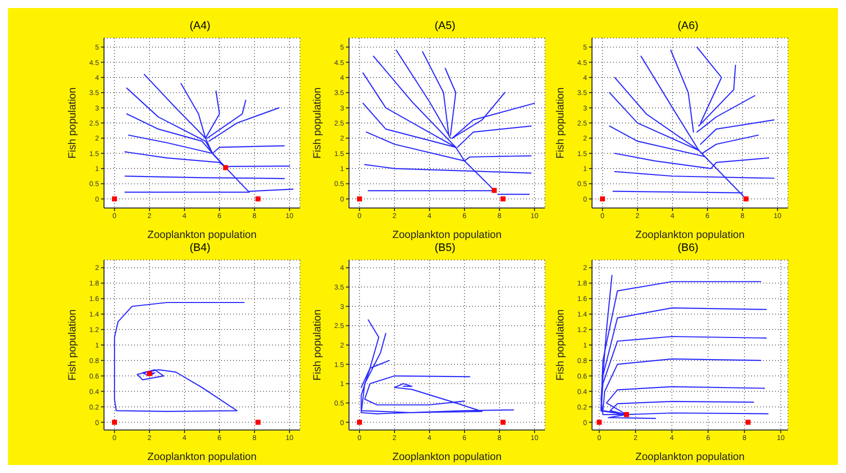 Image resolution: width=846 pixels, height=473 pixels. Describe the element at coordinates (688, 27) in the screenshot. I see `chart-title: (A6)` at that location.